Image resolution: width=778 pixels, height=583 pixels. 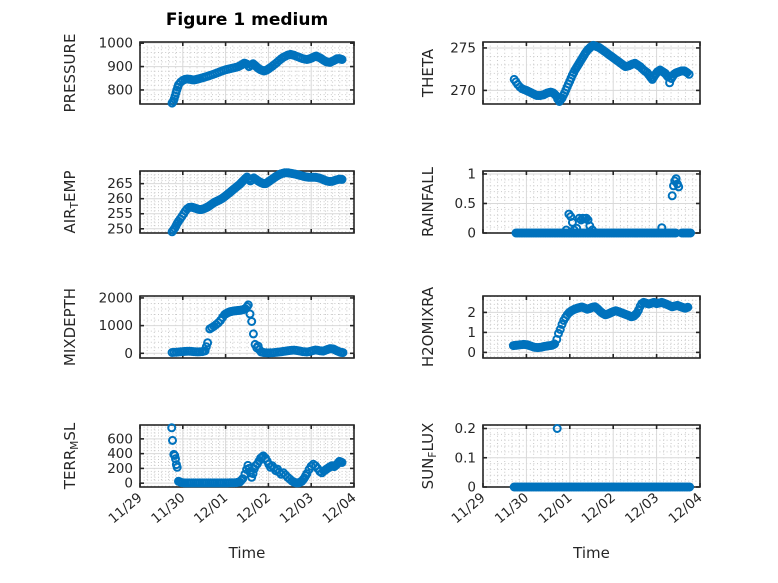 I want to click on y-axis-label-theta: THETA, so click(x=428, y=73).